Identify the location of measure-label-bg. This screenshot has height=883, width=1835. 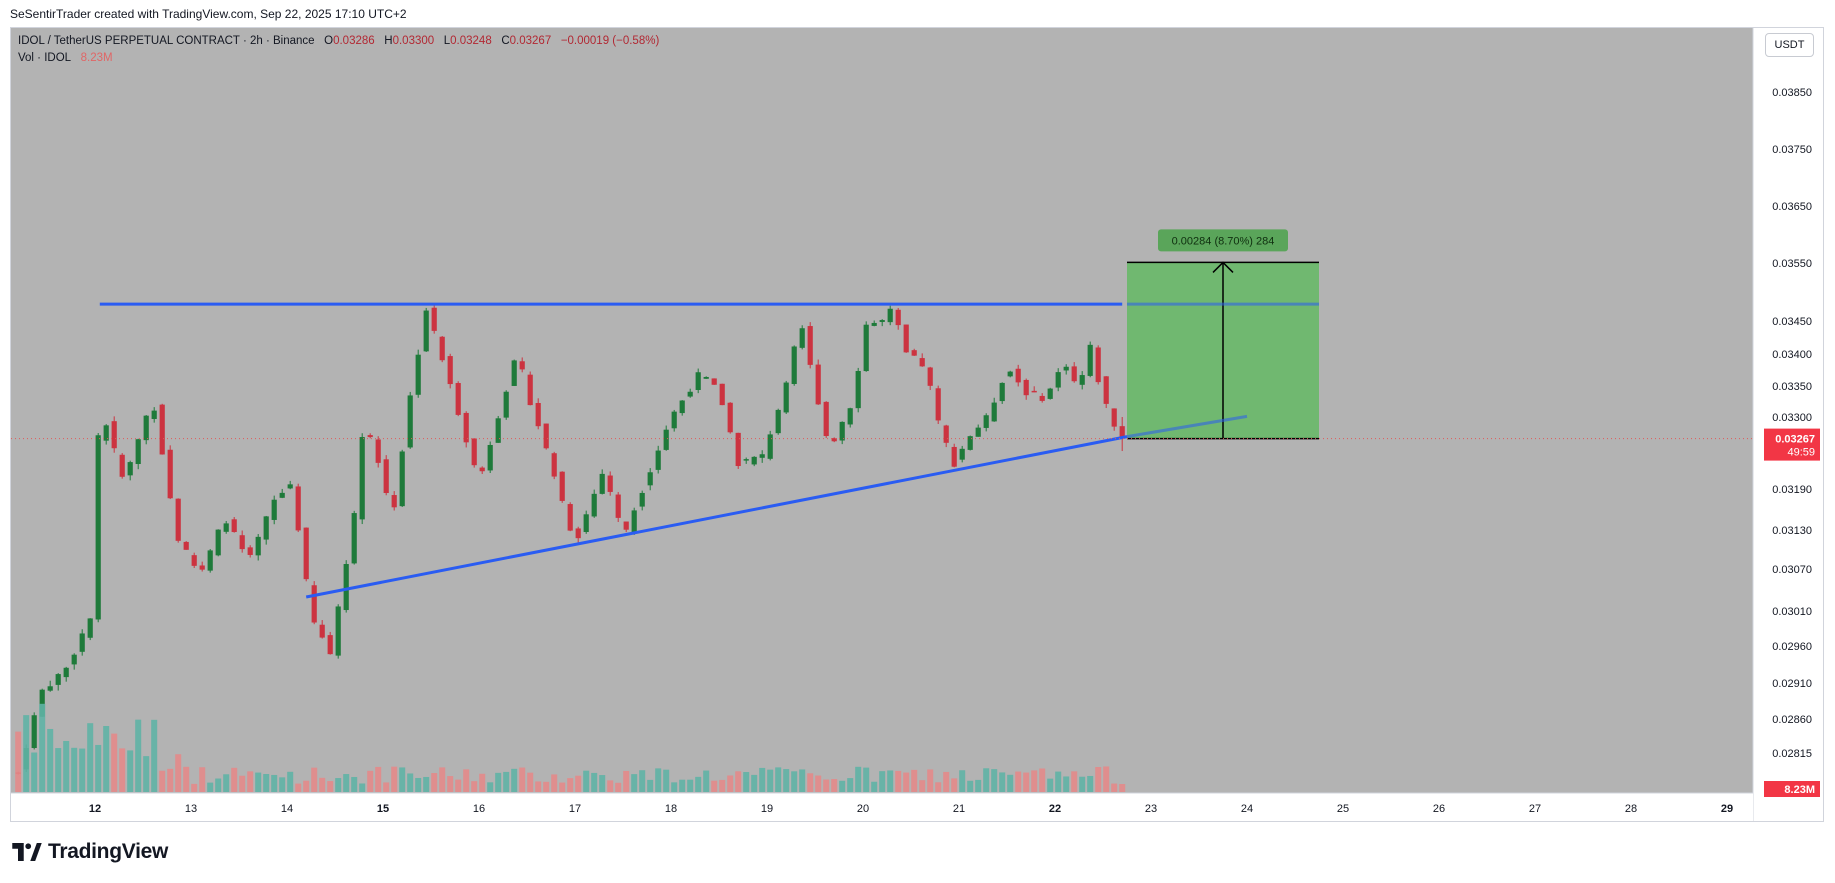
(1223, 240).